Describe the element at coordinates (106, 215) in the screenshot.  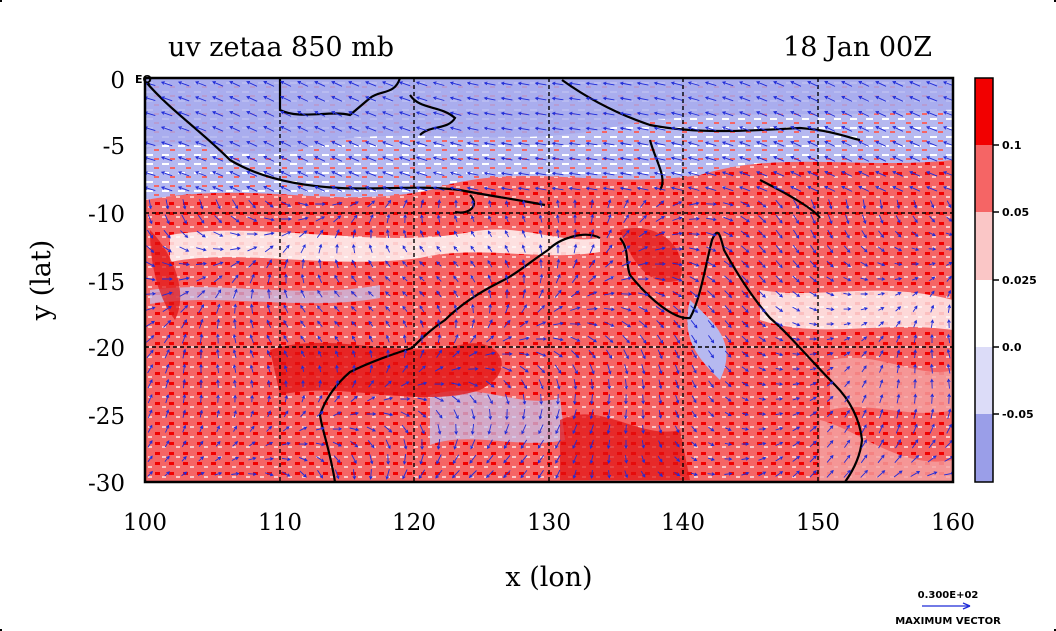
I see `y-tick-label: -10` at that location.